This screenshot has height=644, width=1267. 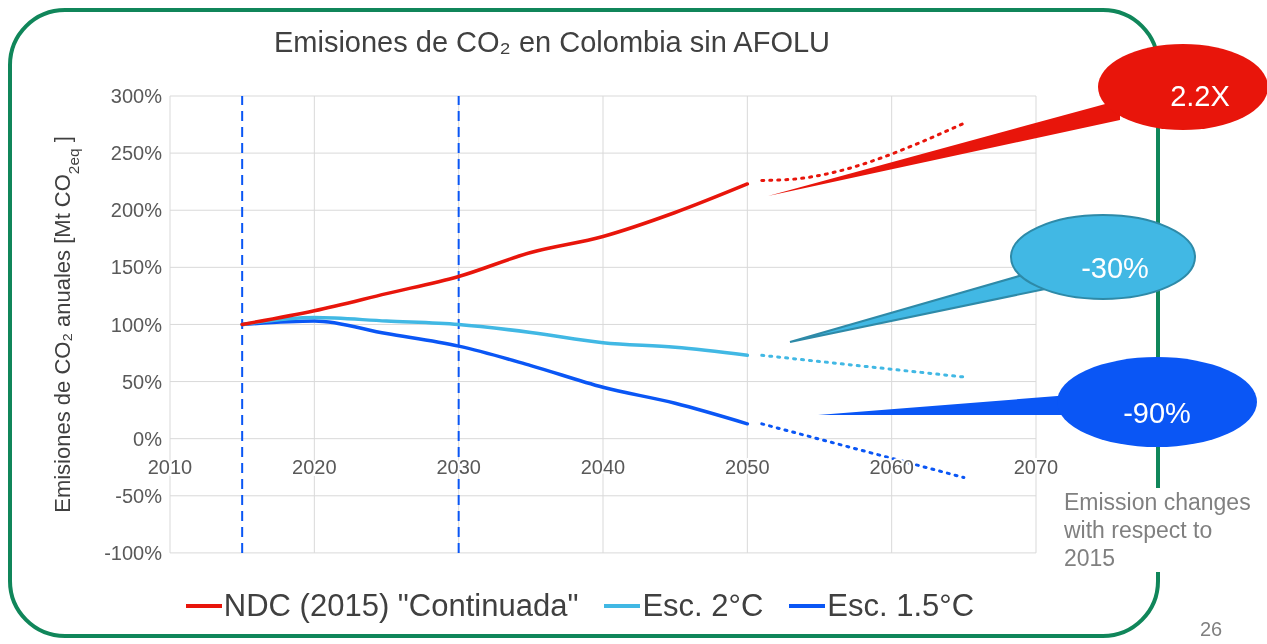 What do you see at coordinates (747, 466) in the screenshot?
I see `x-tick-label: 2050` at bounding box center [747, 466].